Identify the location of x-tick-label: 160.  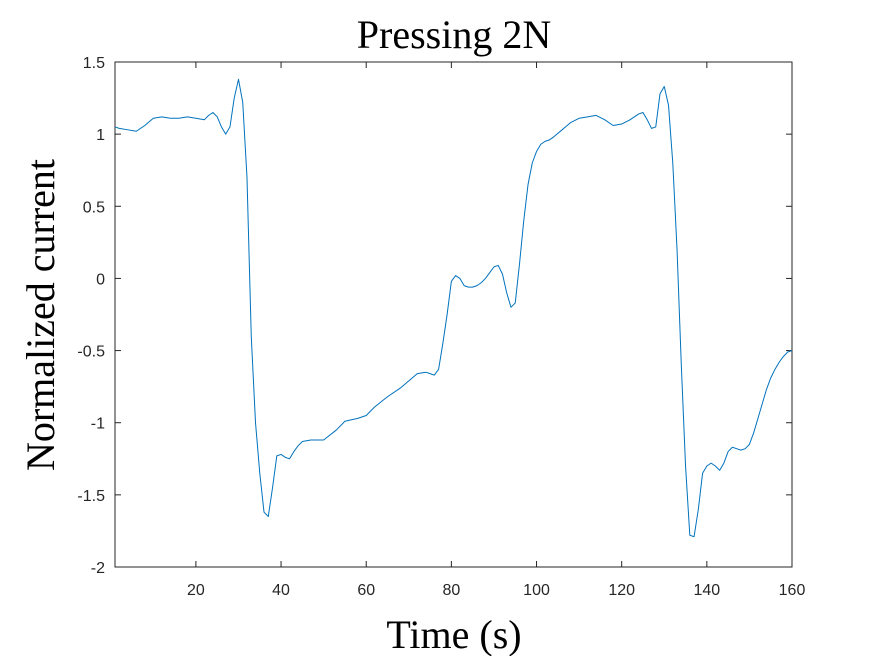
(792, 590).